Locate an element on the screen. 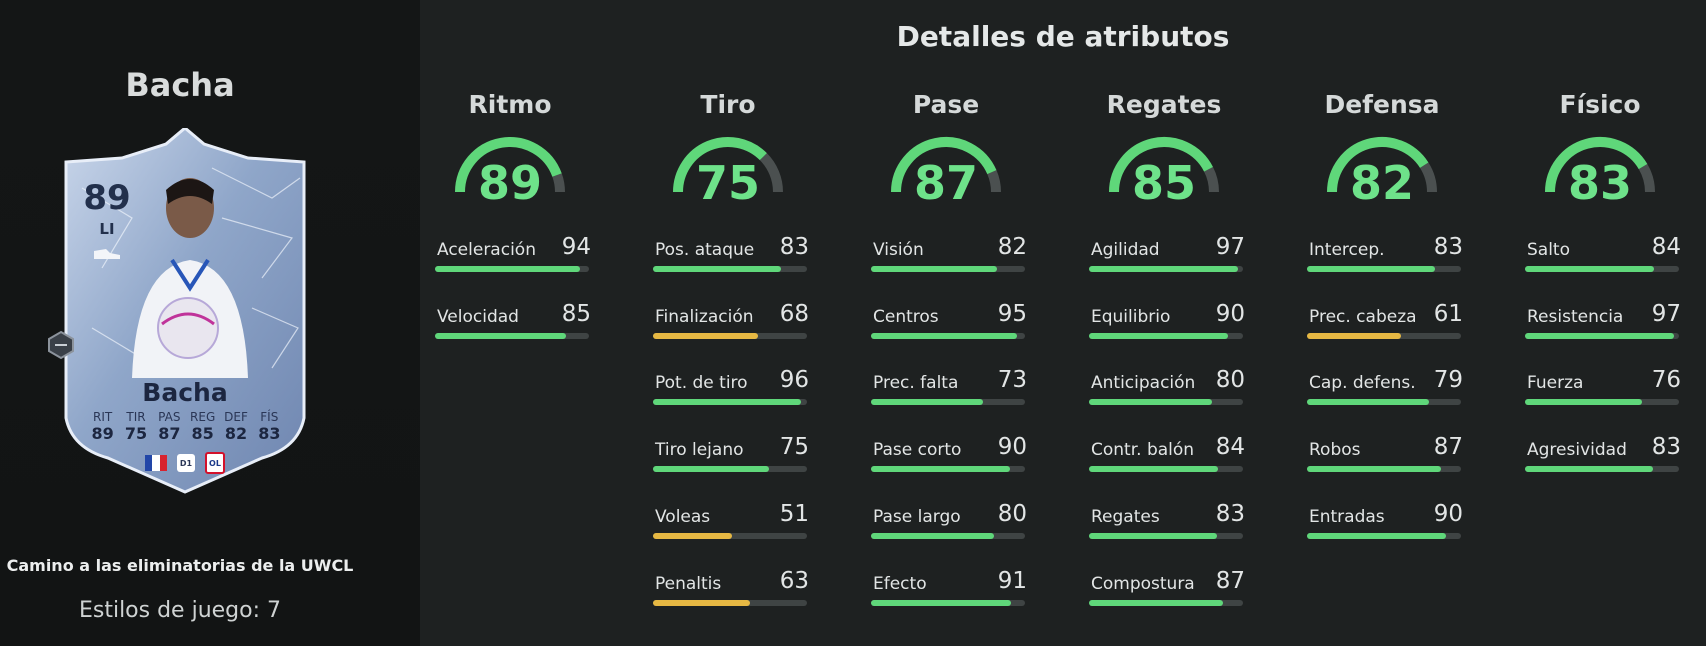  attribute-row: Anticipación 80 is located at coordinates (1168, 385).